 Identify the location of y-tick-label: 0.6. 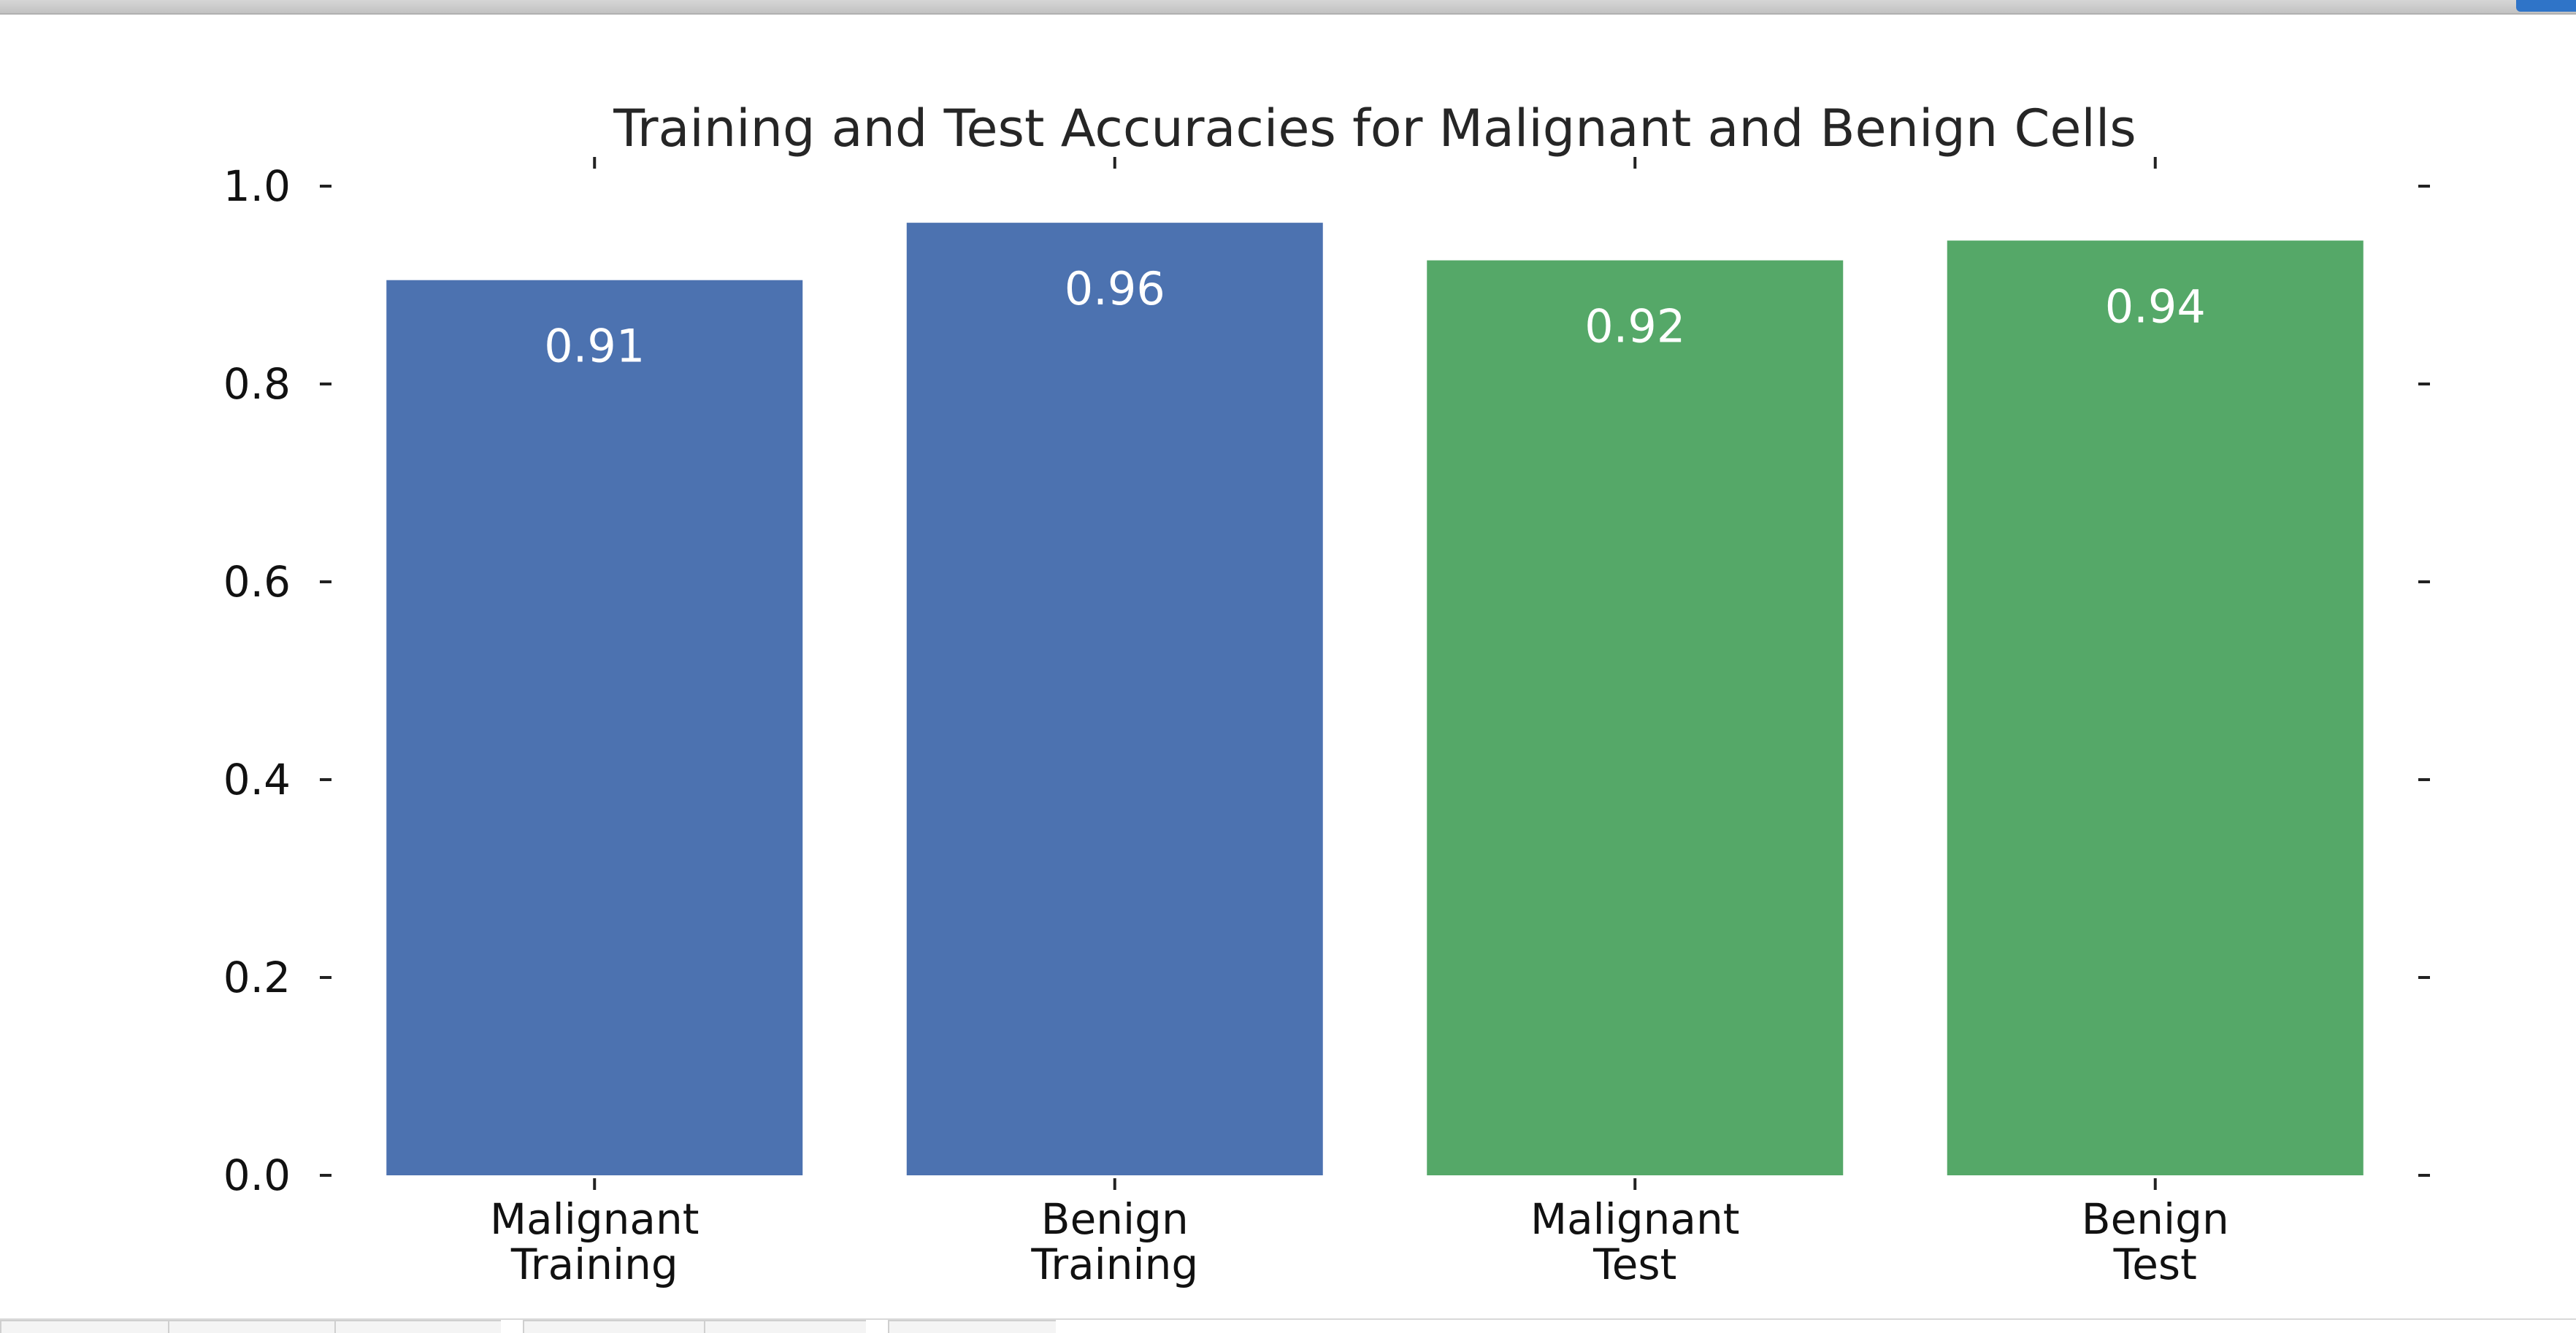
(257, 582).